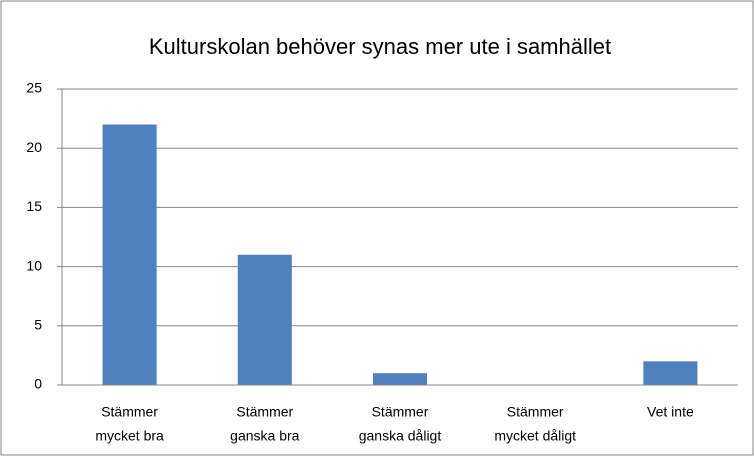 This screenshot has width=754, height=456. I want to click on y-tick-label: 5, so click(38, 325).